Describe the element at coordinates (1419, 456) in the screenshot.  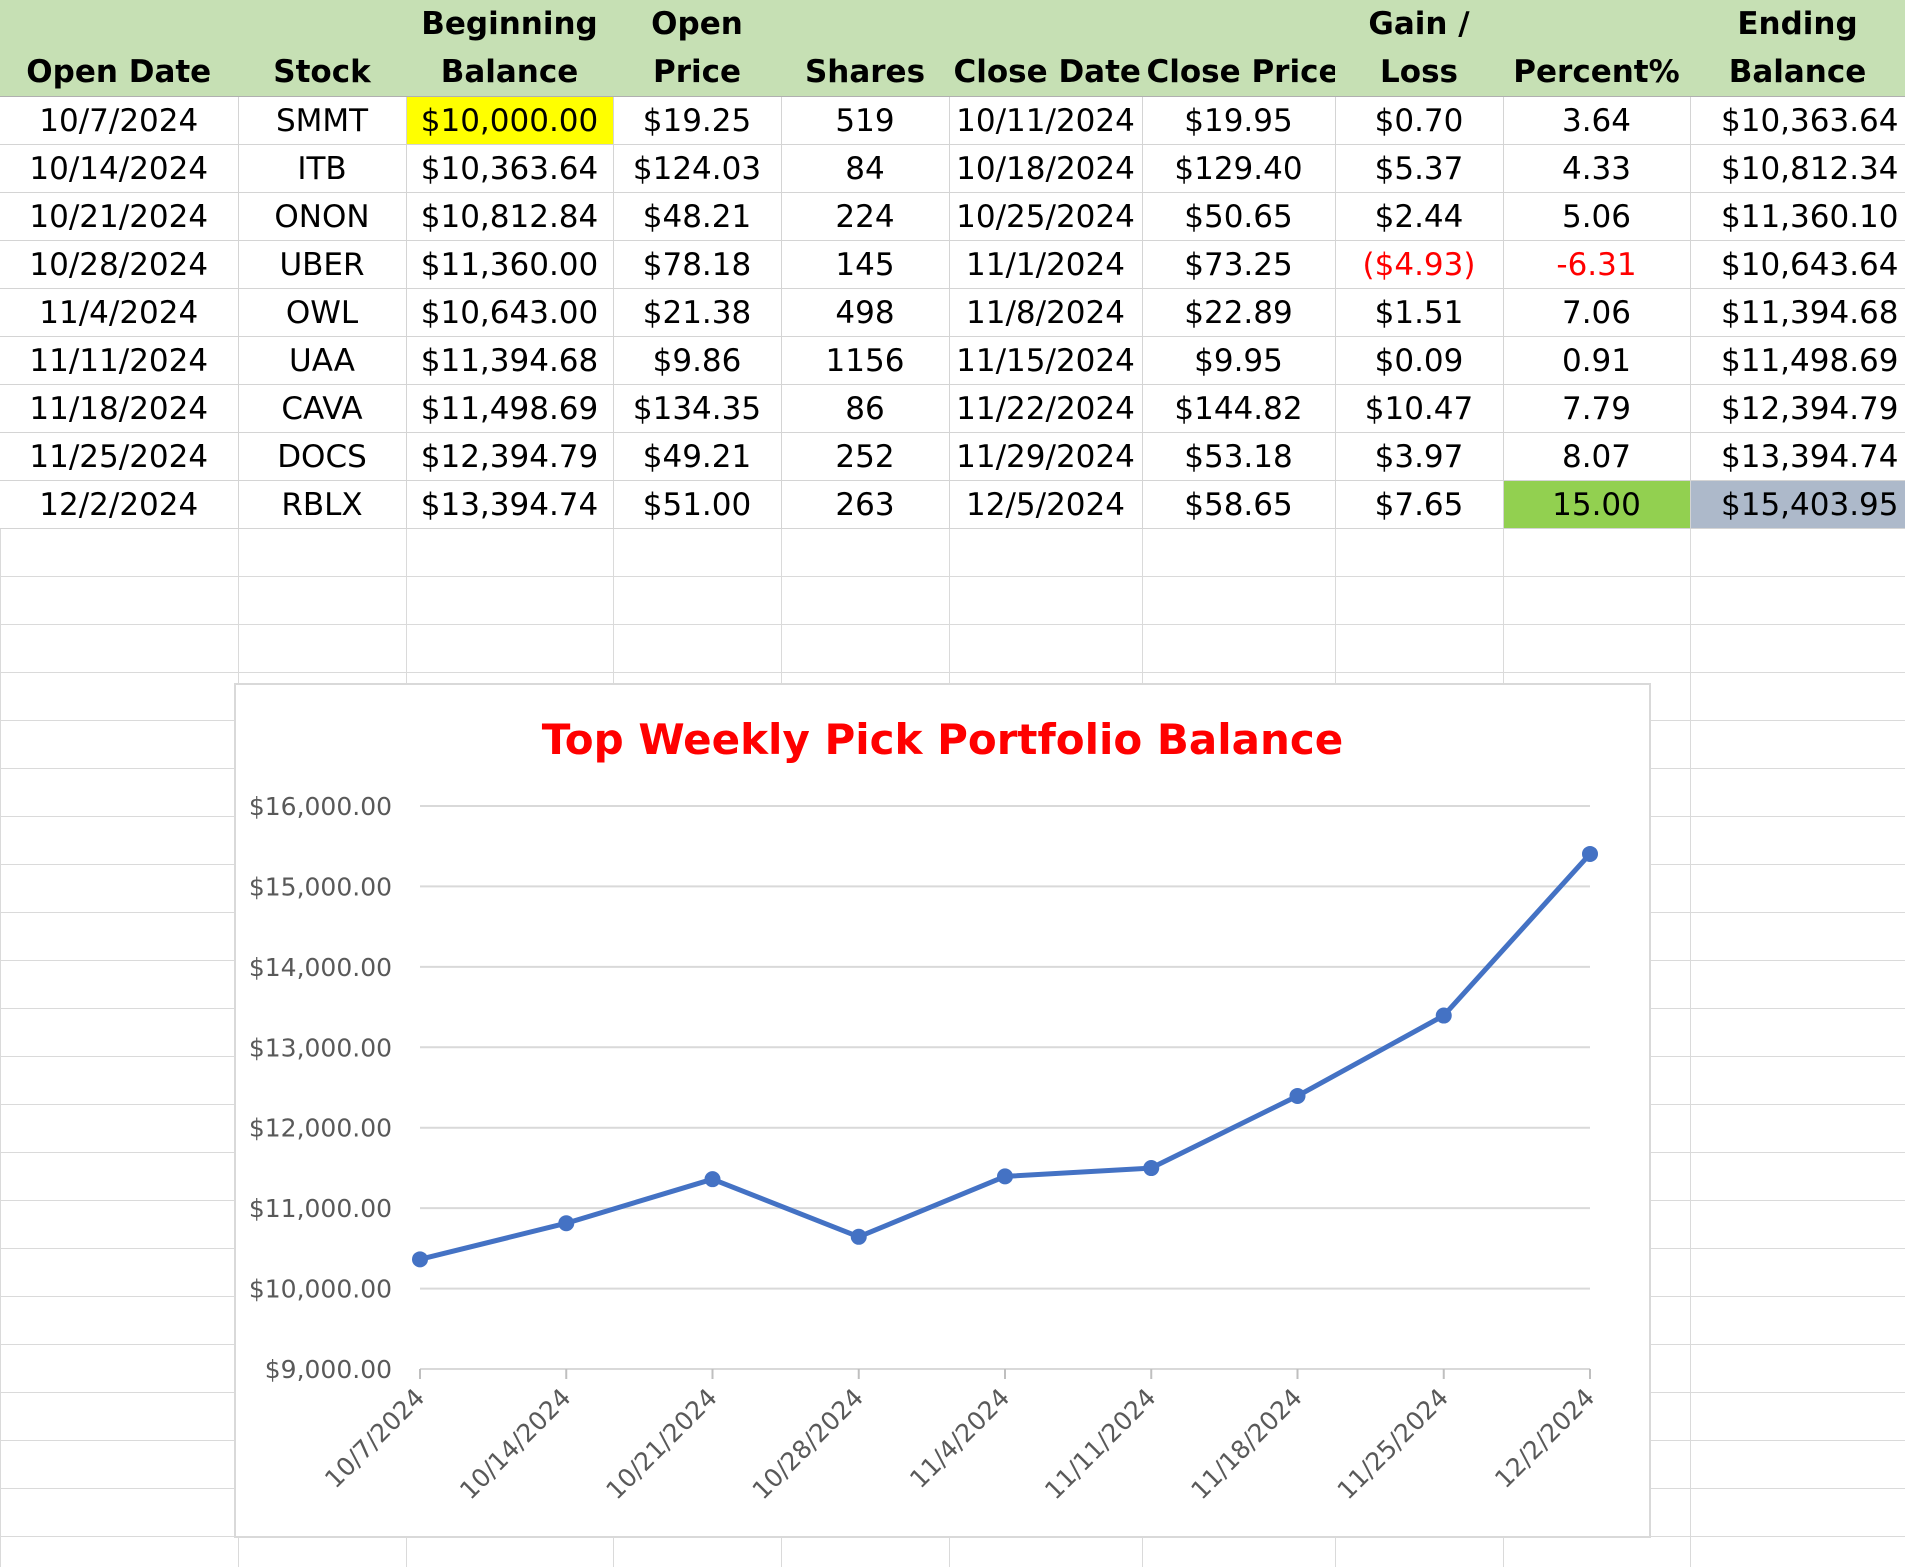
I see `cell-gain-loss: $3.97` at that location.